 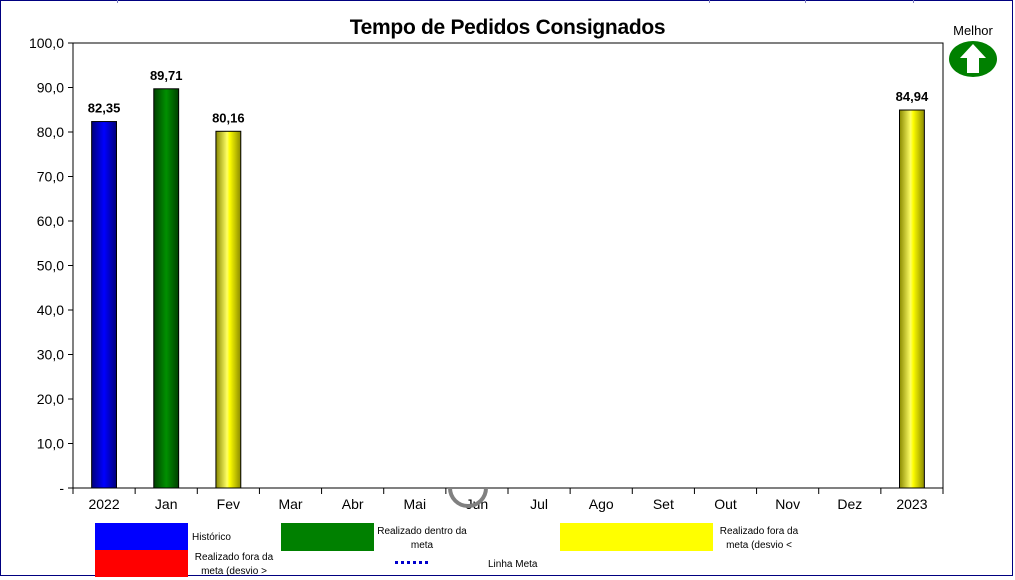 What do you see at coordinates (290, 504) in the screenshot?
I see `x-tick-label: Mar` at bounding box center [290, 504].